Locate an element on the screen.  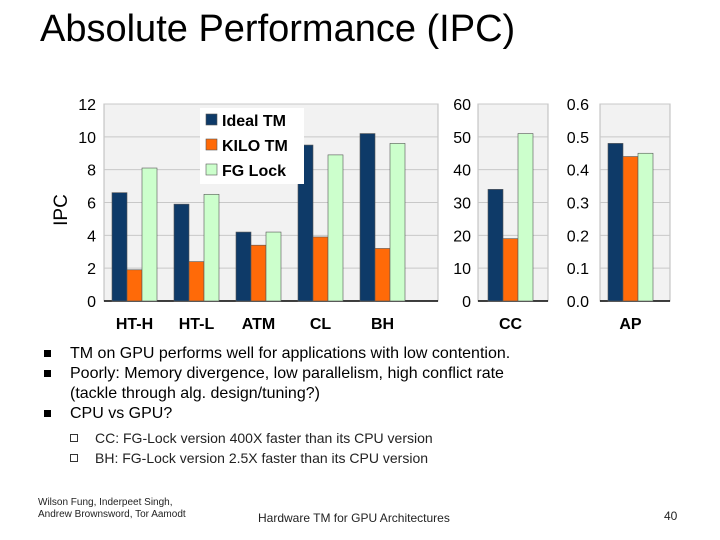
bullet-continuation: (tackle through alg. design/tuning?) is located at coordinates (362, 394).